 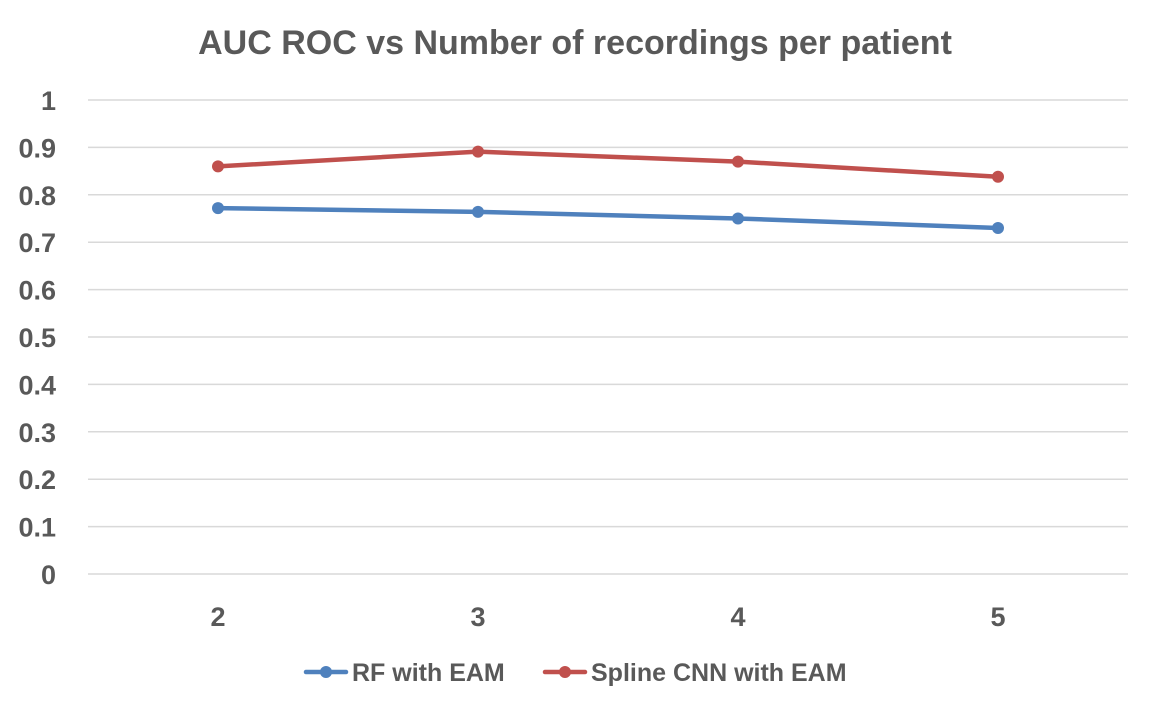 I want to click on y-tick-label: 0.3, so click(x=37, y=433).